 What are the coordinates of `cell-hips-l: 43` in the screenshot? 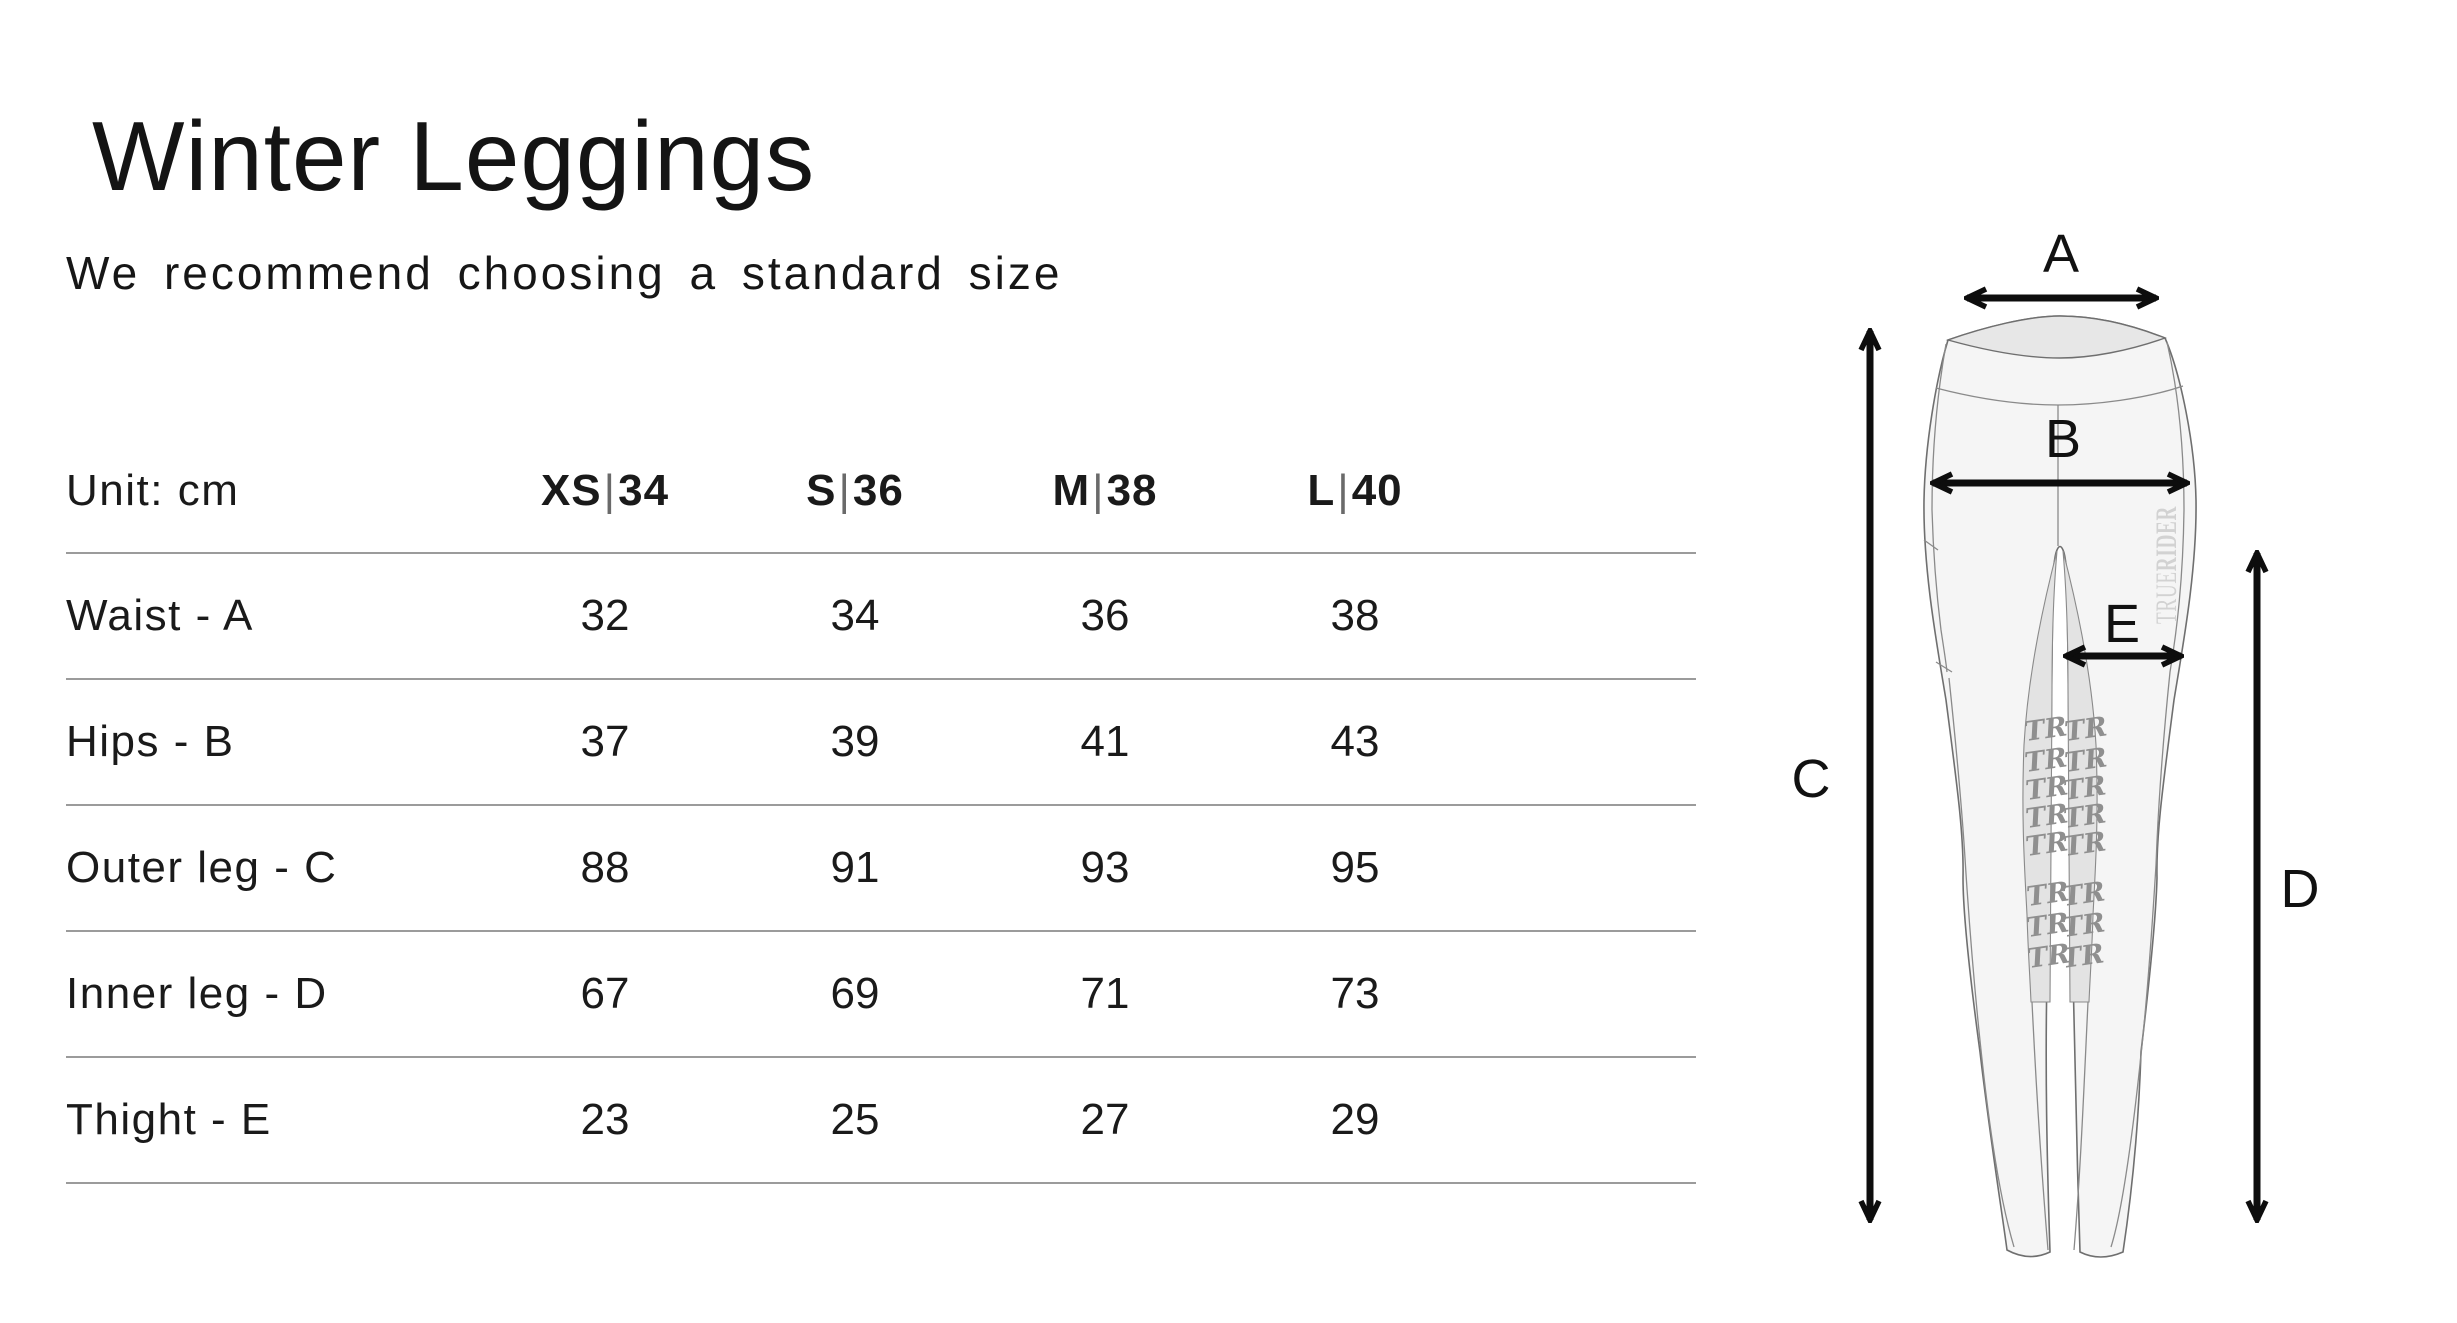 It's located at (1355, 741).